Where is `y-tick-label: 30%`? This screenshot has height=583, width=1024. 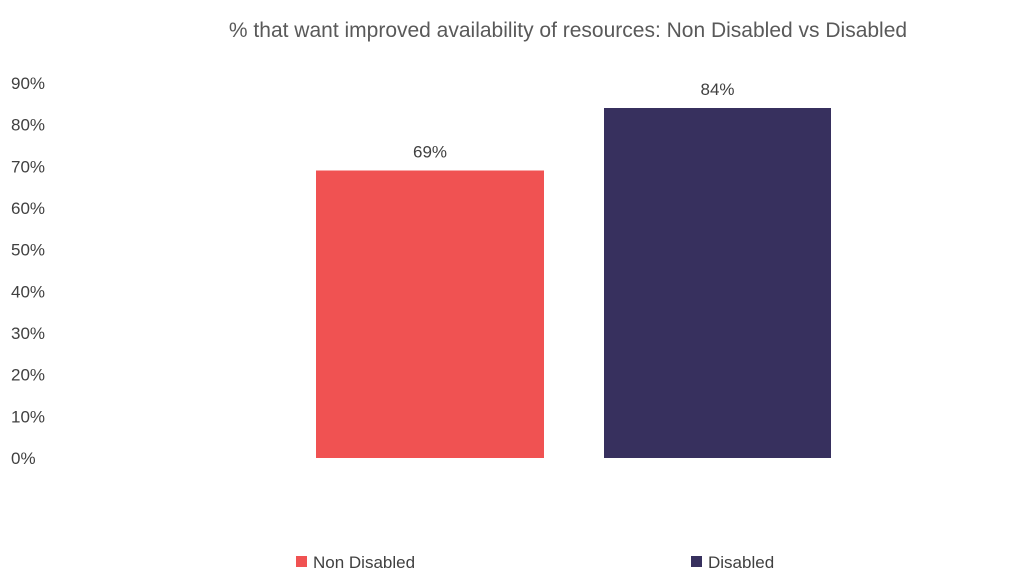 y-tick-label: 30% is located at coordinates (28, 333).